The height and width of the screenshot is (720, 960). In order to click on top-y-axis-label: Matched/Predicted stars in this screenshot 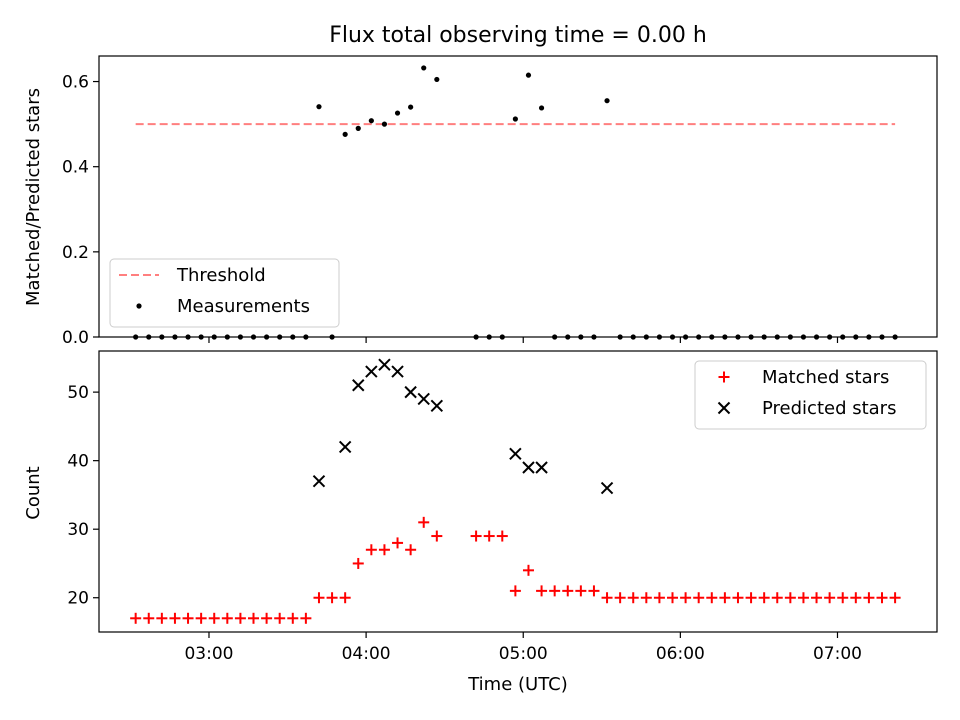, I will do `click(33, 197)`.